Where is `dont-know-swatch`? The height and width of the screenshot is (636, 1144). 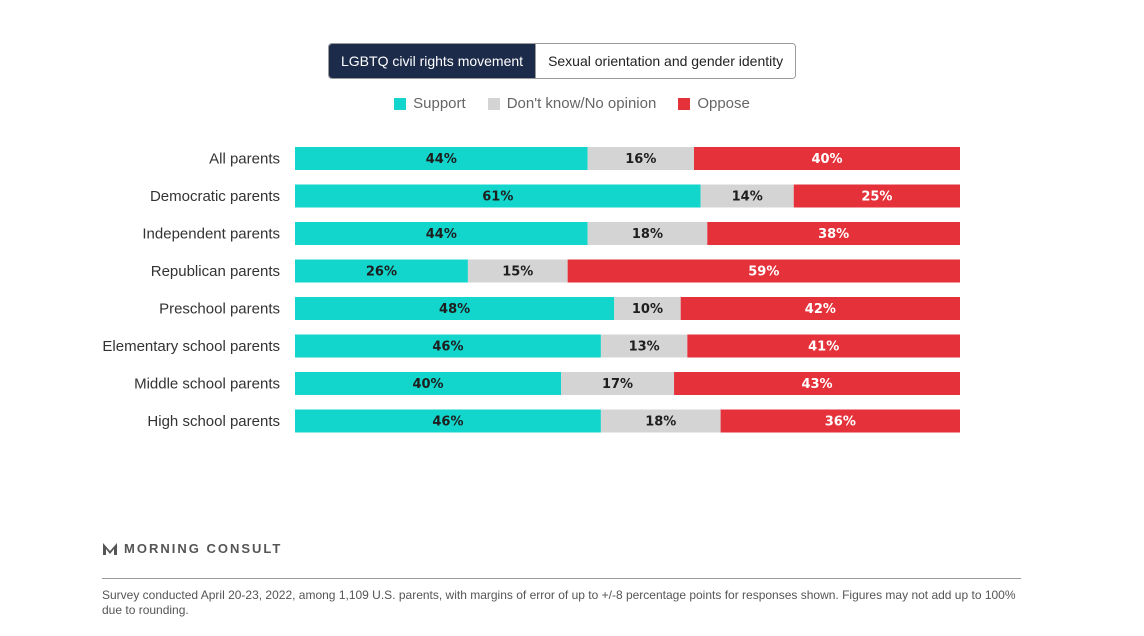 dont-know-swatch is located at coordinates (493, 103).